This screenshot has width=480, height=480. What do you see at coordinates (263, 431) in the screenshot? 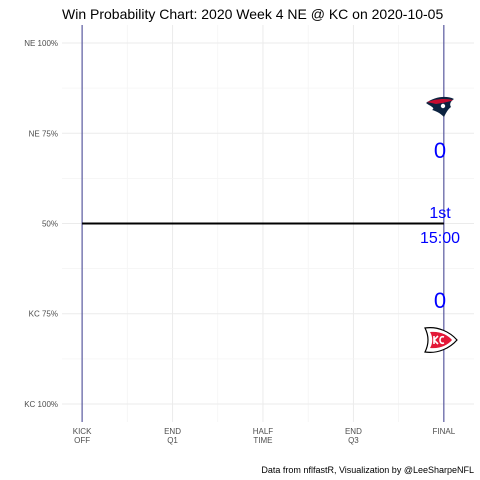
I see `x-tick-label-line: HALF` at bounding box center [263, 431].